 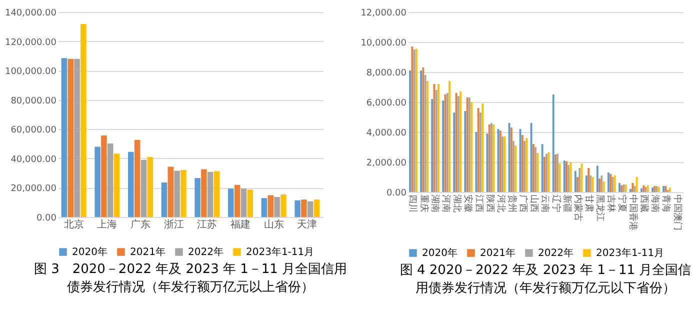 I want to click on x-tick-label: 宁夏, so click(x=622, y=203).